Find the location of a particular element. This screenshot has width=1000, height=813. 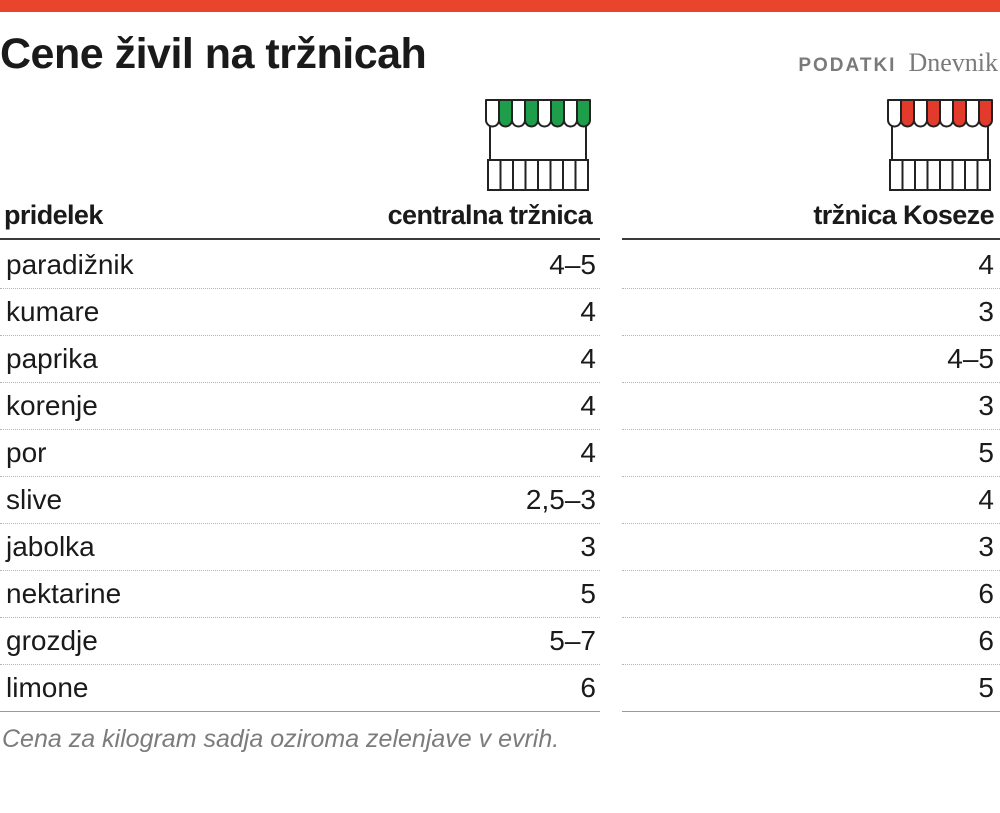

column-header-koseze: tržnica Koseze is located at coordinates (903, 215).